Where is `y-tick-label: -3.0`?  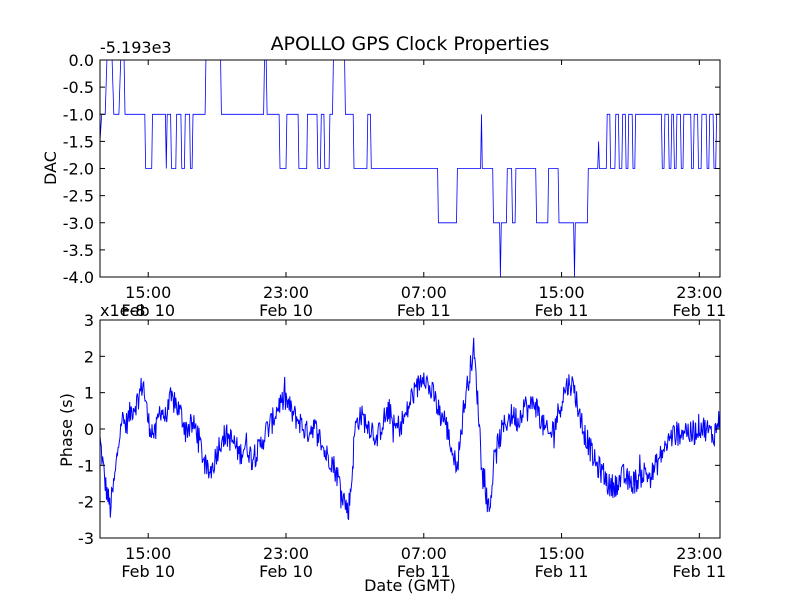 y-tick-label: -3.0 is located at coordinates (78, 223).